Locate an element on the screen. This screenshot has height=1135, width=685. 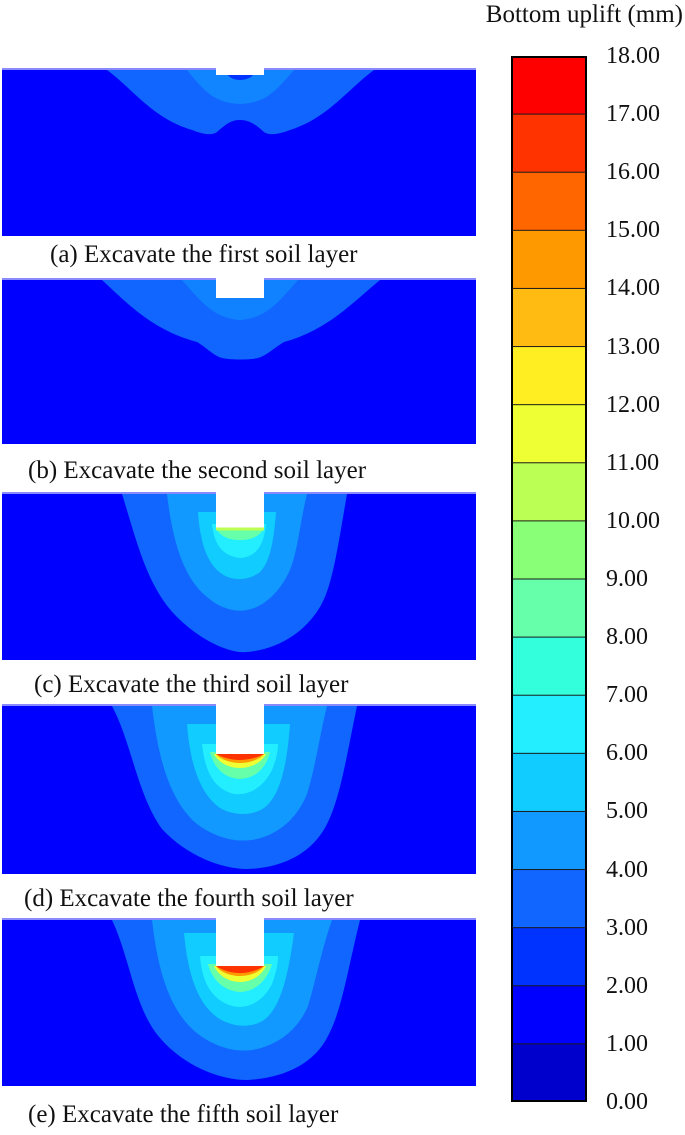
colorbar-frame is located at coordinates (549, 579).